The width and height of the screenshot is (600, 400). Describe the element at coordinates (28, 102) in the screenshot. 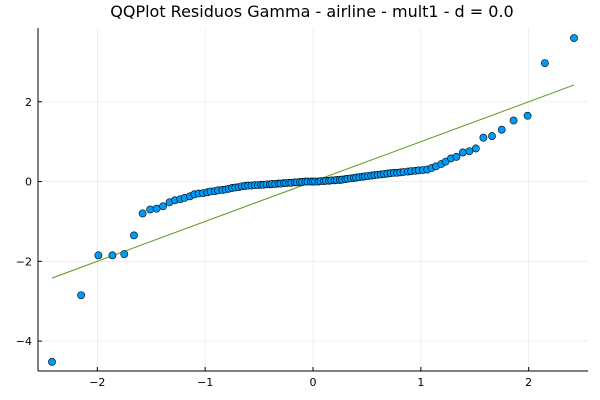

I see `y-tick-label: 2` at that location.